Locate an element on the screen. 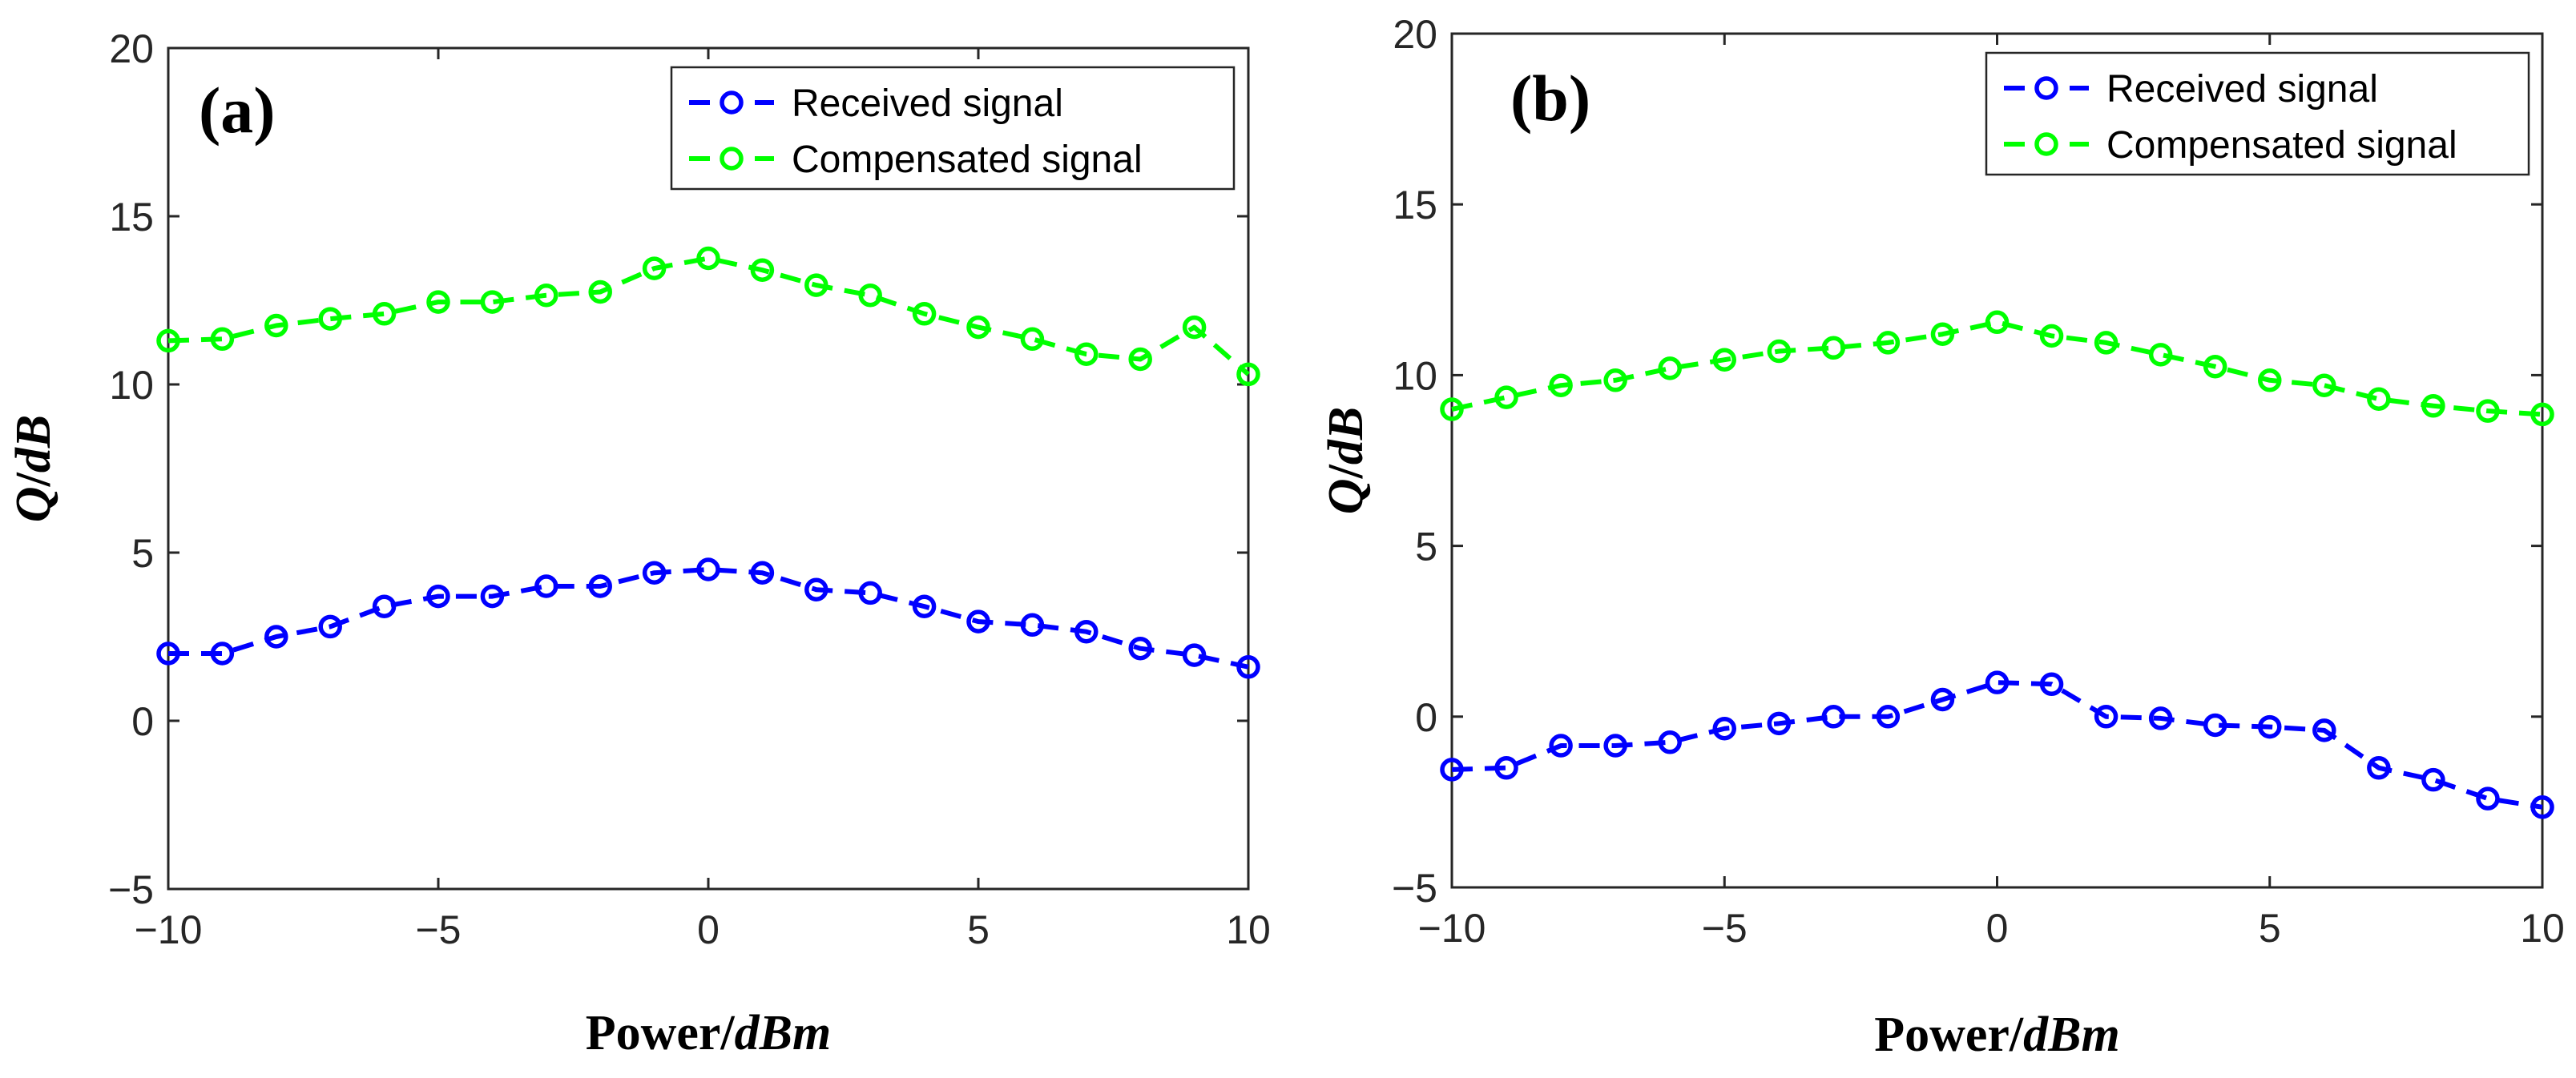 This screenshot has width=2576, height=1078. x-tick-label: 0 is located at coordinates (708, 929).